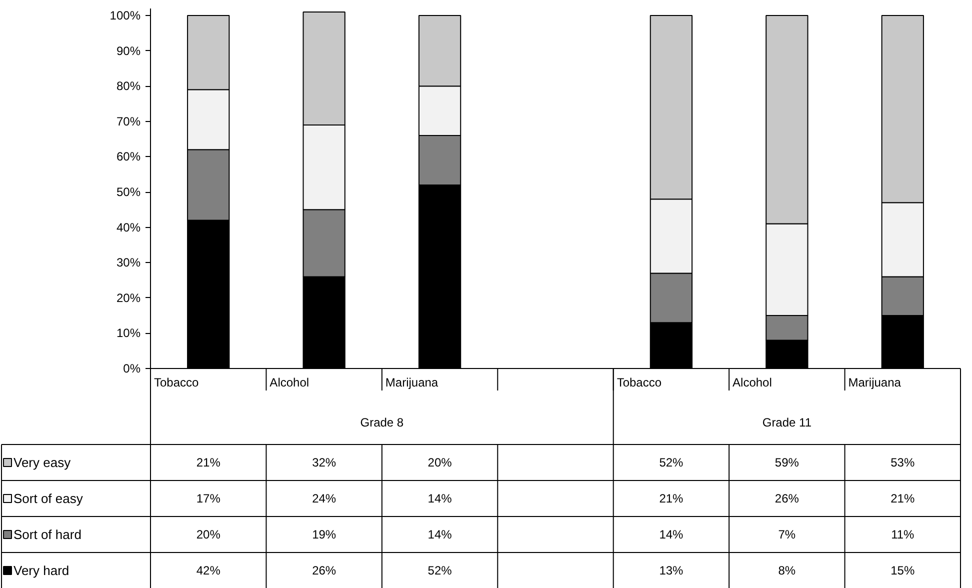 The image size is (972, 588). What do you see at coordinates (132, 369) in the screenshot?
I see `y-tick-label: 0%` at bounding box center [132, 369].